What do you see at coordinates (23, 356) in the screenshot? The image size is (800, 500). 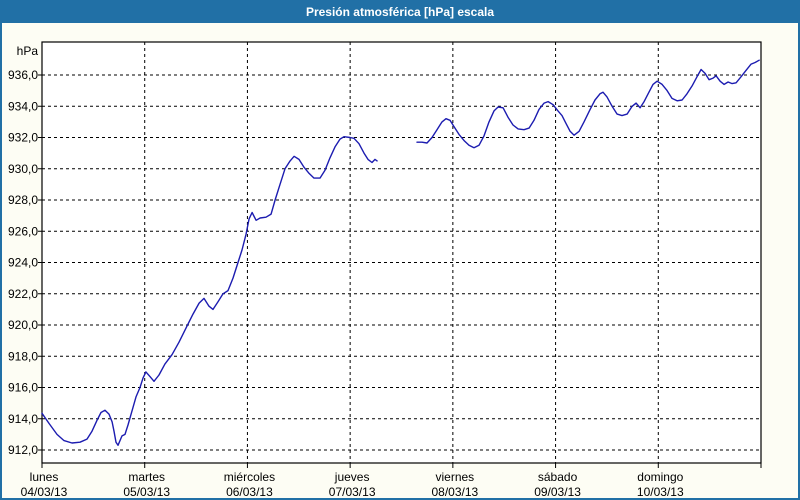 I see `y-tick-label: 918,0` at bounding box center [23, 356].